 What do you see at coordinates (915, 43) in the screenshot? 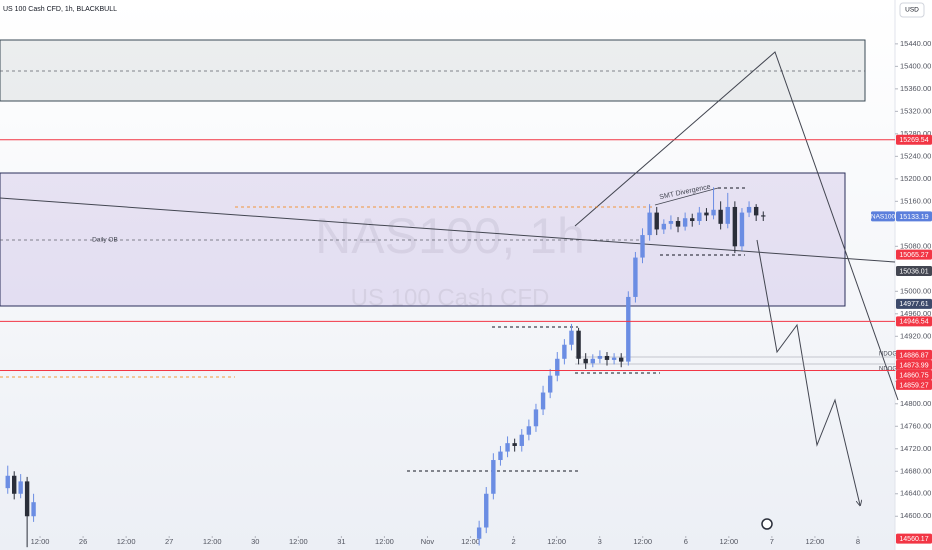
I see `y-tick-label: 15440.00` at bounding box center [915, 43].